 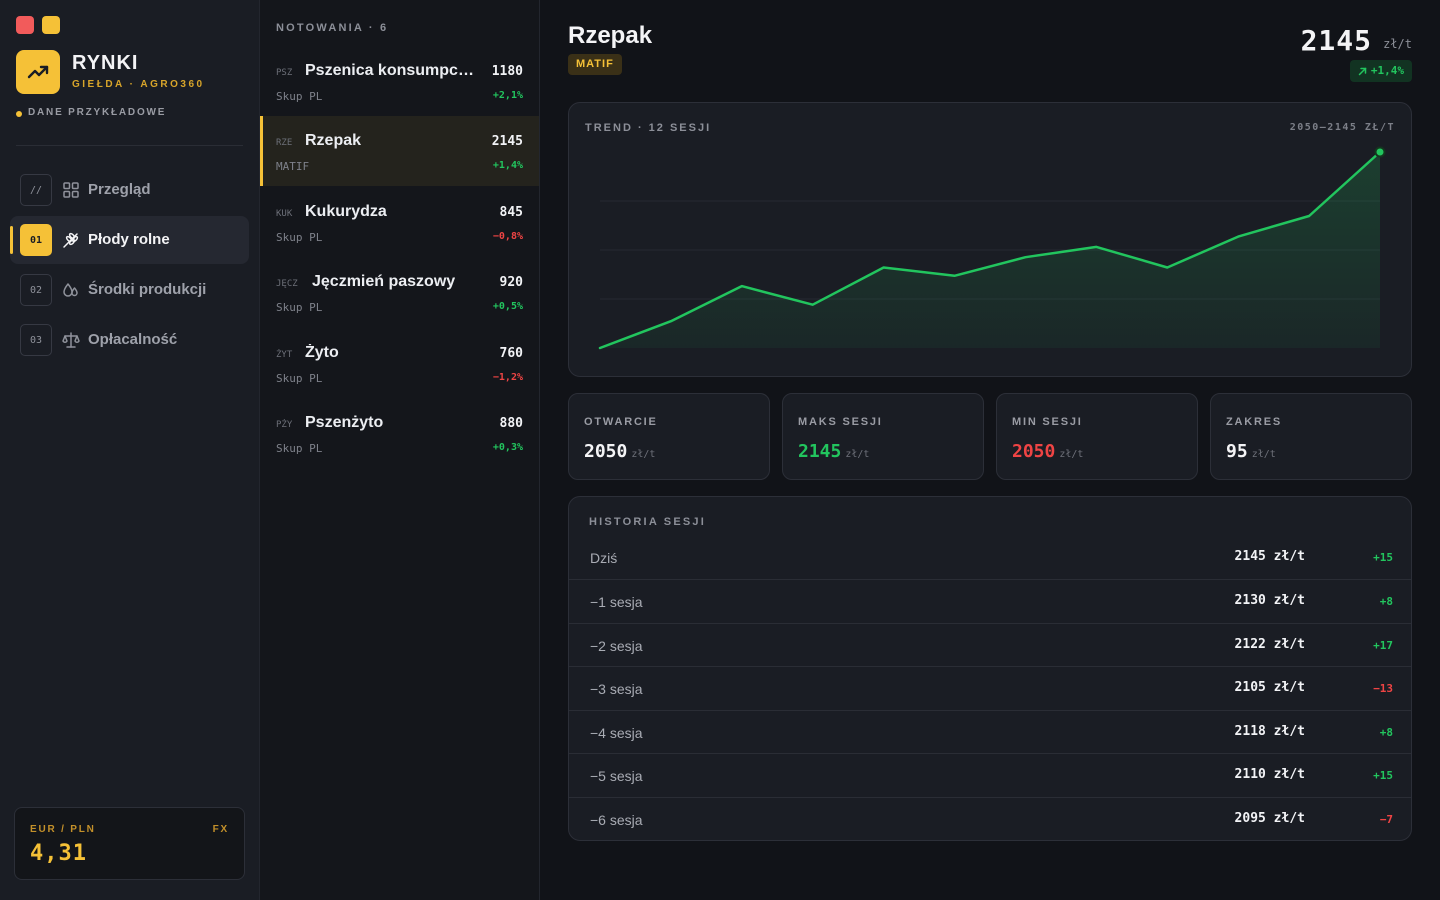 I want to click on trend-area, so click(x=990, y=250).